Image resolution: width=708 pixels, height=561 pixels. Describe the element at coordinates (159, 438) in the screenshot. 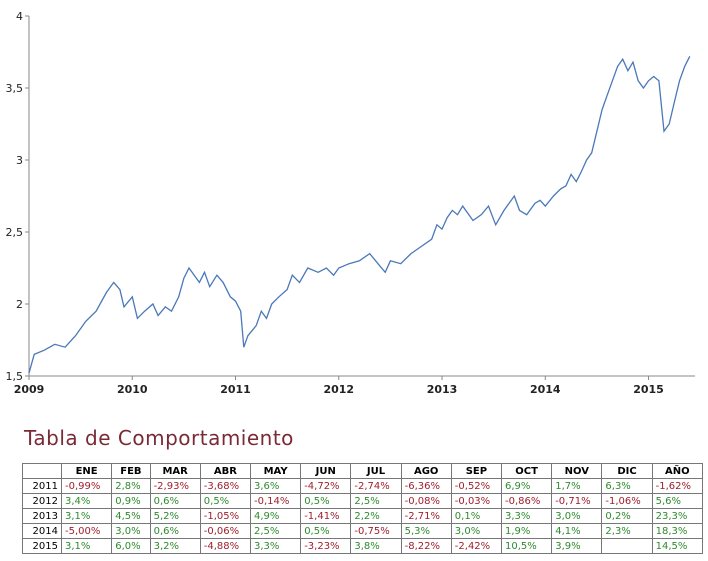

I see `table-title: Tabla de Comportamiento` at that location.